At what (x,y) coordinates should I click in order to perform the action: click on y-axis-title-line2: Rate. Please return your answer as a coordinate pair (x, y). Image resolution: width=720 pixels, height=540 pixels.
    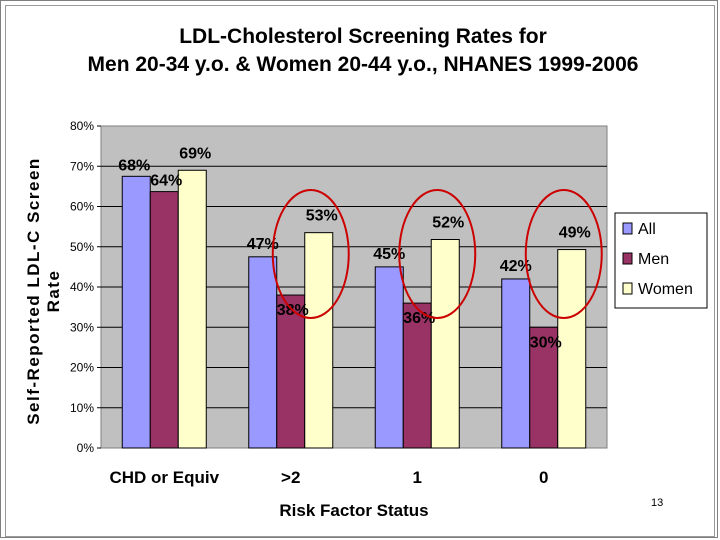
    Looking at the image, I should click on (53, 291).